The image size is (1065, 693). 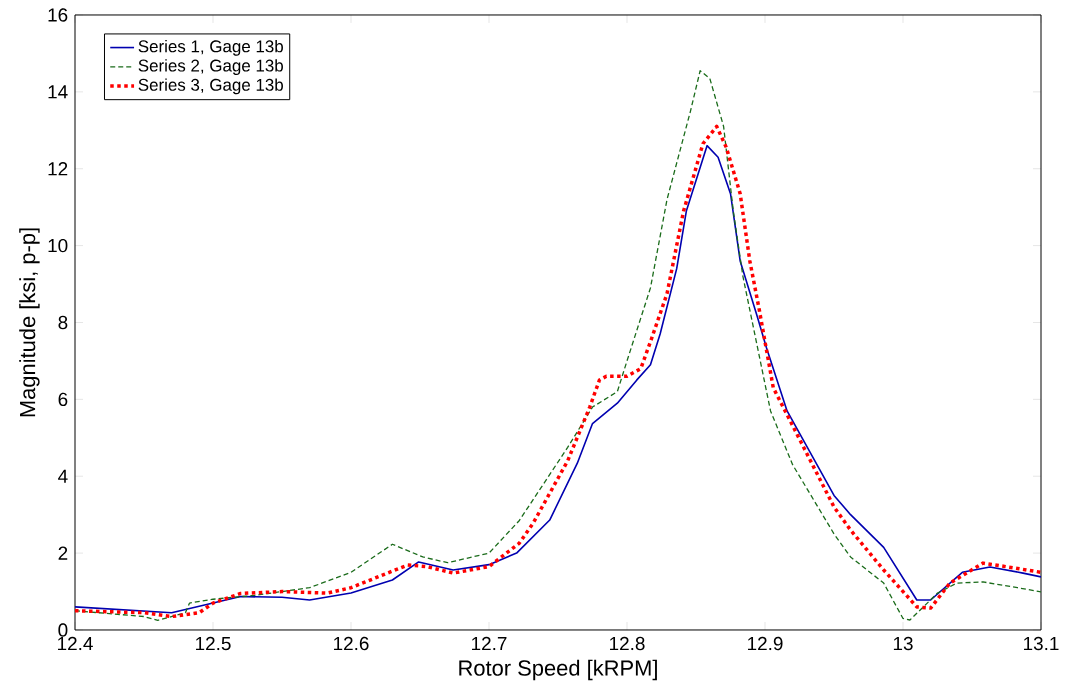 What do you see at coordinates (210, 86) in the screenshot?
I see `legend-label: Series 3, Gage 13b` at bounding box center [210, 86].